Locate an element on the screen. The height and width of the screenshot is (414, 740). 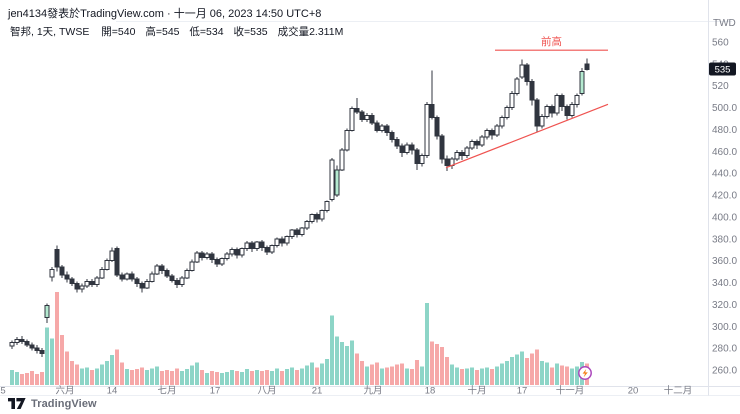
price-axis-label: 460.0 is located at coordinates (724, 152).